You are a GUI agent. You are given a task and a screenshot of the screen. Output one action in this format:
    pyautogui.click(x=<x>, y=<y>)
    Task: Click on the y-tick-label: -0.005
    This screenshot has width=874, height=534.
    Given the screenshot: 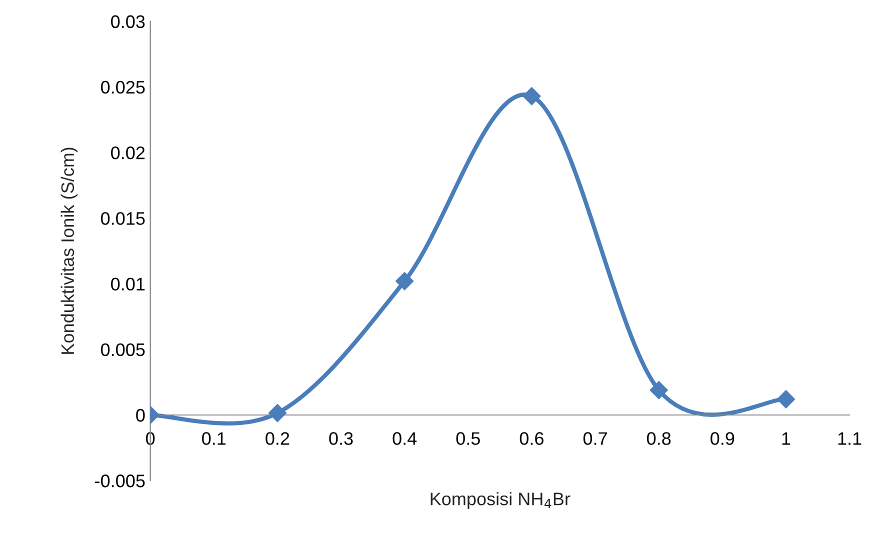 What is the action you would take?
    pyautogui.click(x=120, y=481)
    